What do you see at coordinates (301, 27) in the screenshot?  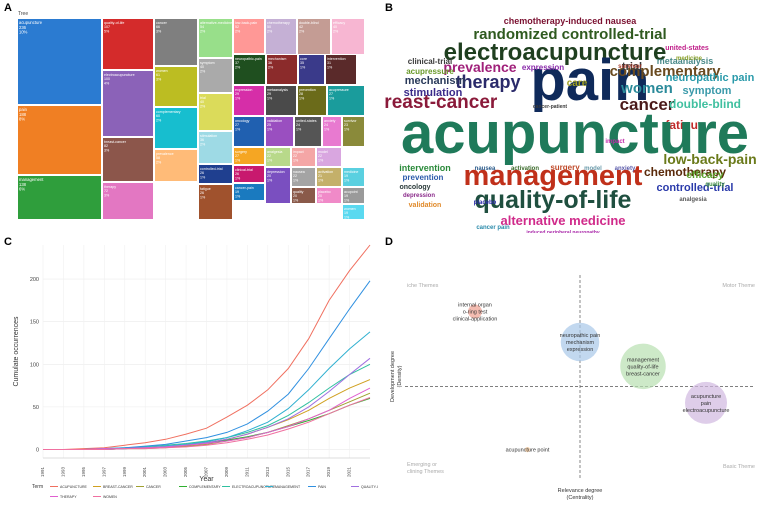 I see `treemap-cell-count: 42` at bounding box center [301, 27].